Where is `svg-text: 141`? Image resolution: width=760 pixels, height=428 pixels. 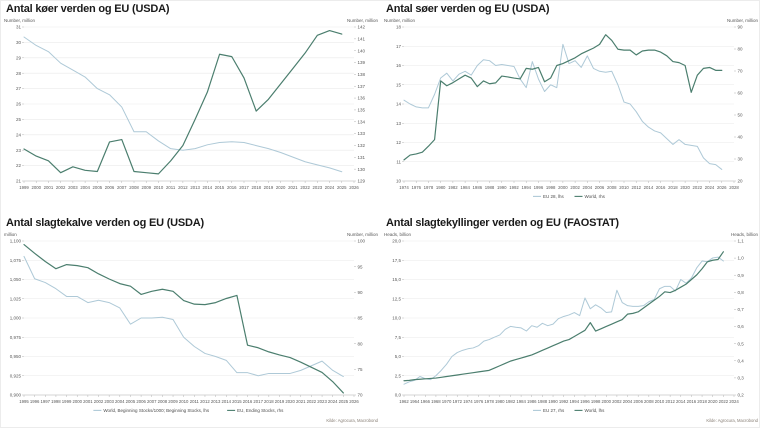 svg-text: 141 is located at coordinates (362, 38).